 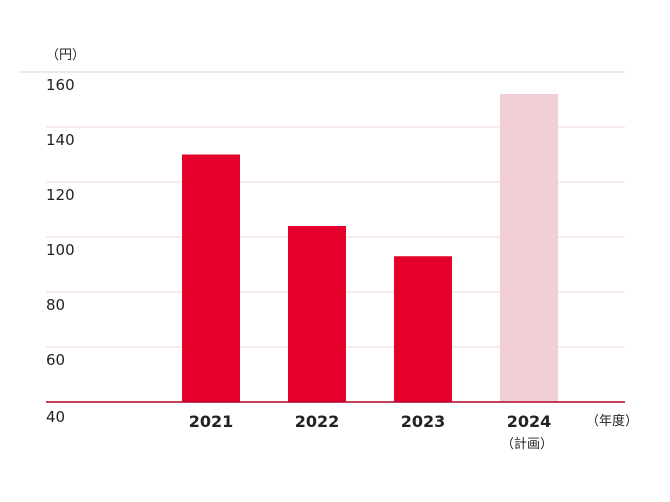 I want to click on bar-2023, so click(x=423, y=329).